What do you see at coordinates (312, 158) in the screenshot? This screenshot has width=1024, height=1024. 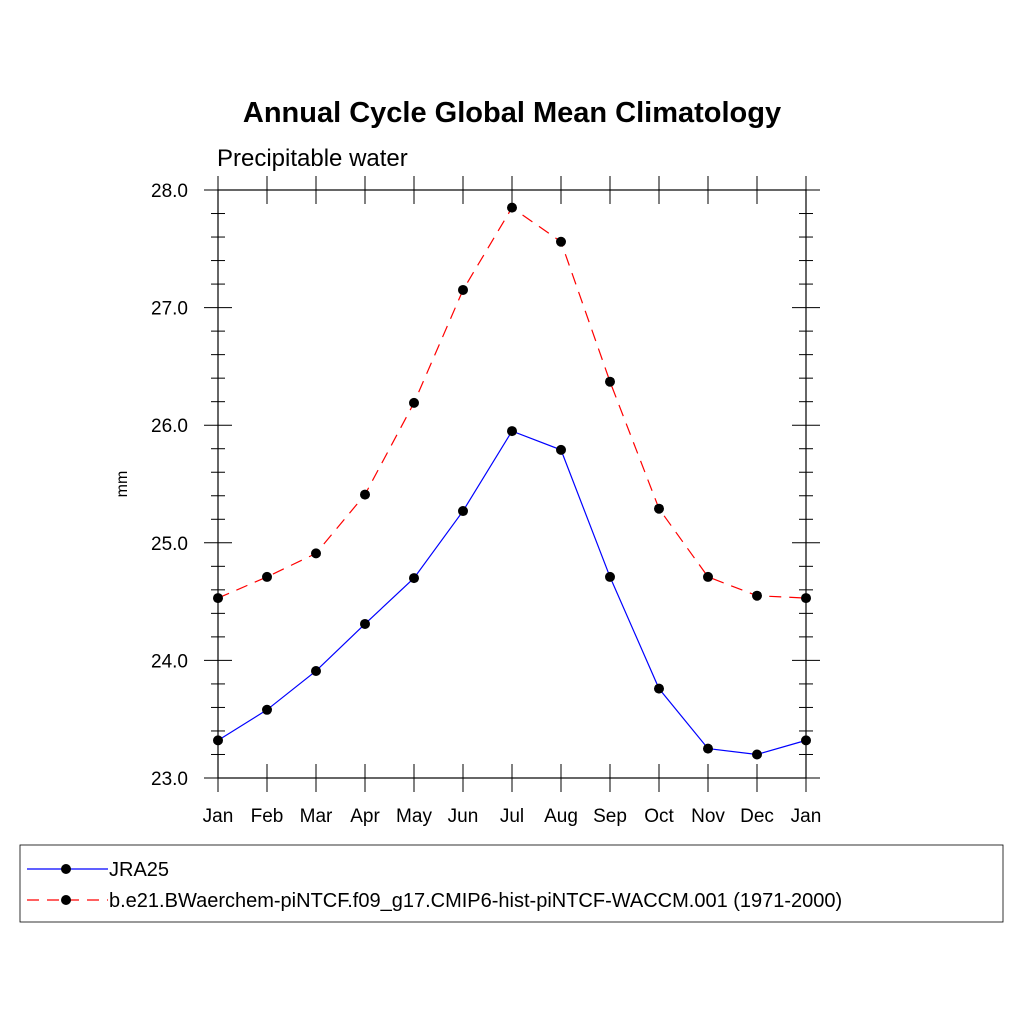 I see `chart-subtitle: Precipitable water` at bounding box center [312, 158].